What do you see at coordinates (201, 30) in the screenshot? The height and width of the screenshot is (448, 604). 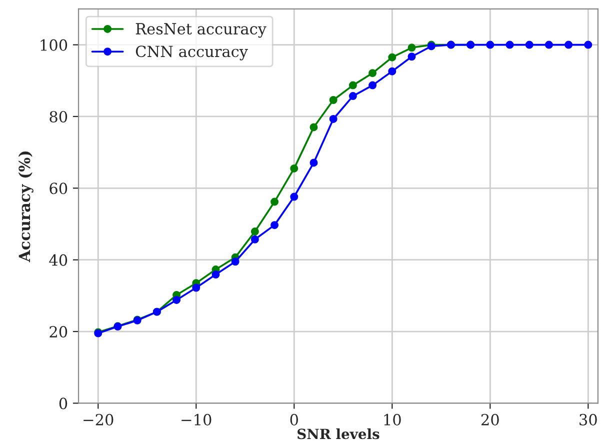 I see `legend-label: ResNet accuracy` at bounding box center [201, 30].